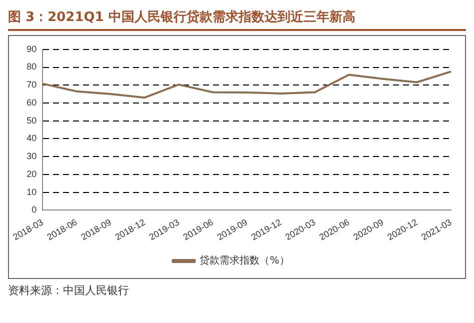  What do you see at coordinates (237, 19) in the screenshot?
I see `chart-title: 图 3：2021Q1 中国人民银行贷款需求指数达到近三年新高` at bounding box center [237, 19].